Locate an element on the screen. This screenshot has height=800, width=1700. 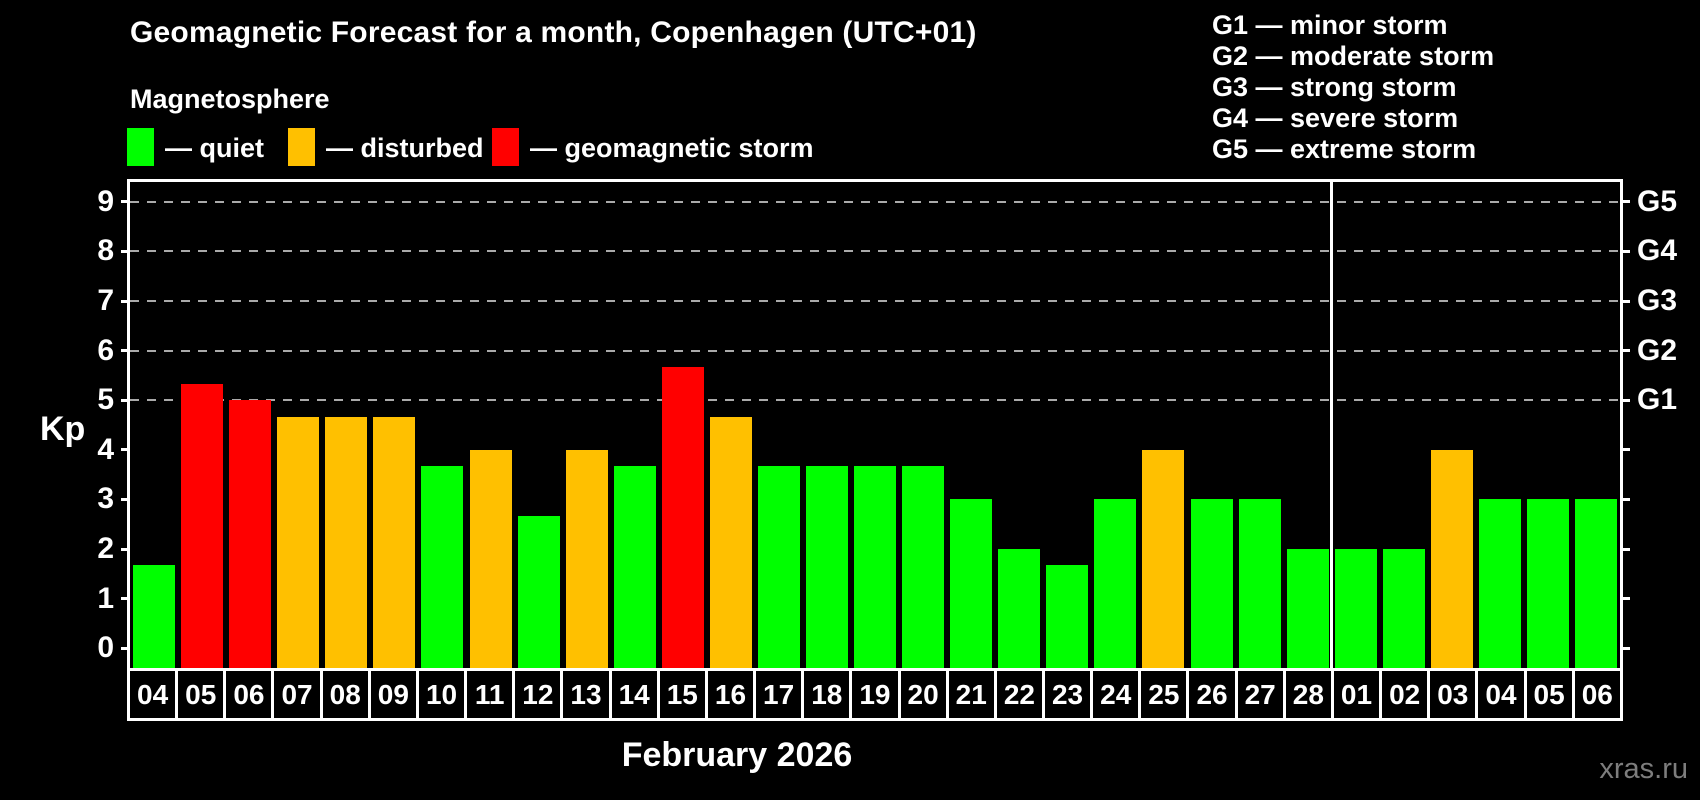
y-axis-title: Kp is located at coordinates (63, 429).